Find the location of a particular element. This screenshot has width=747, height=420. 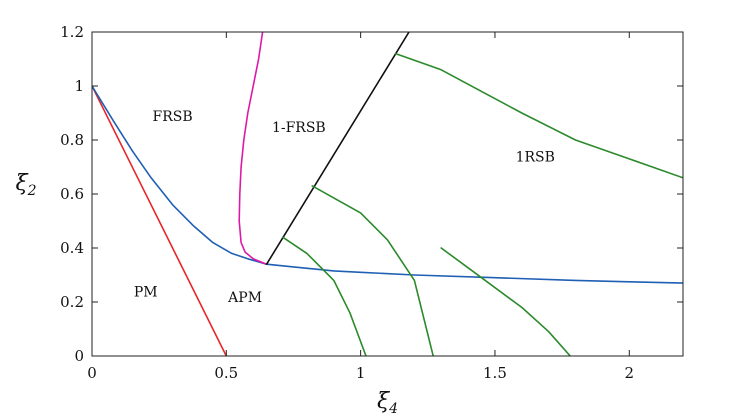

y-tick-label: 0.6 is located at coordinates (72, 194).